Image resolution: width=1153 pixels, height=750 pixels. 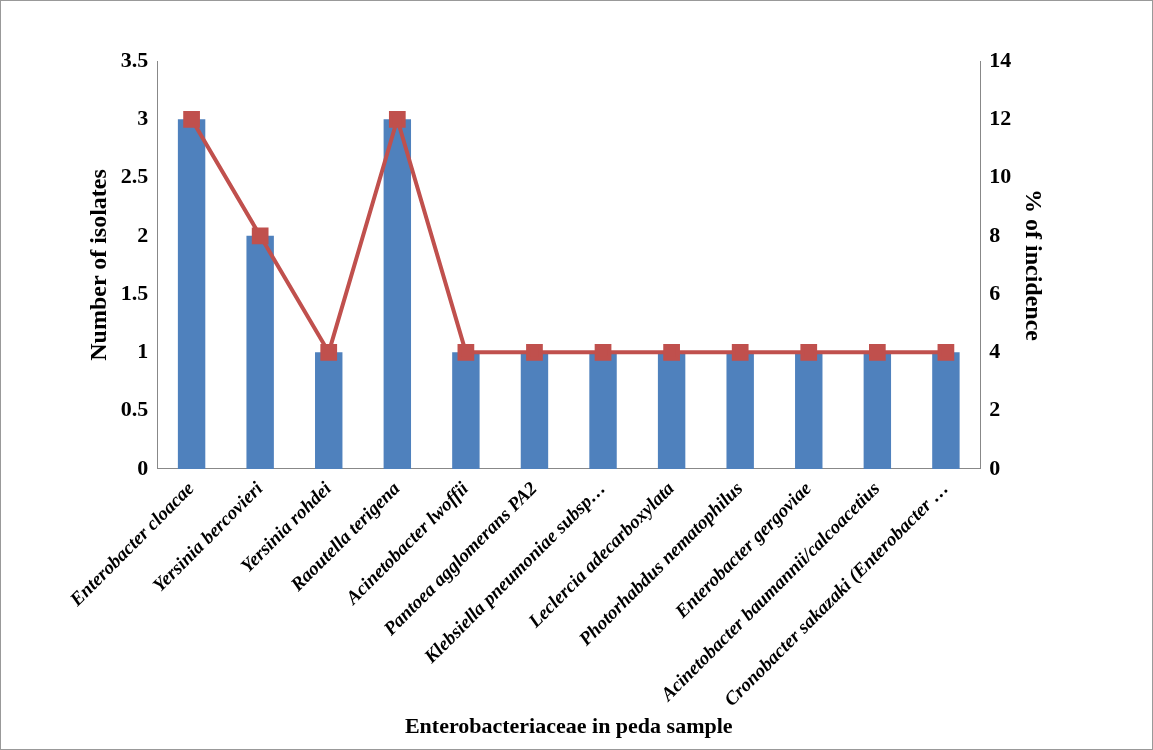 I want to click on y2-tick-label: 4, so click(x=995, y=351).